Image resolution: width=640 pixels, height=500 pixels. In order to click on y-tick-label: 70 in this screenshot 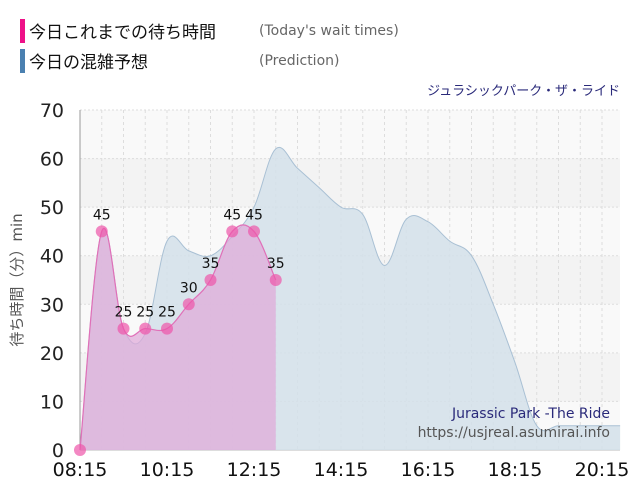, I will do `click(52, 111)`.